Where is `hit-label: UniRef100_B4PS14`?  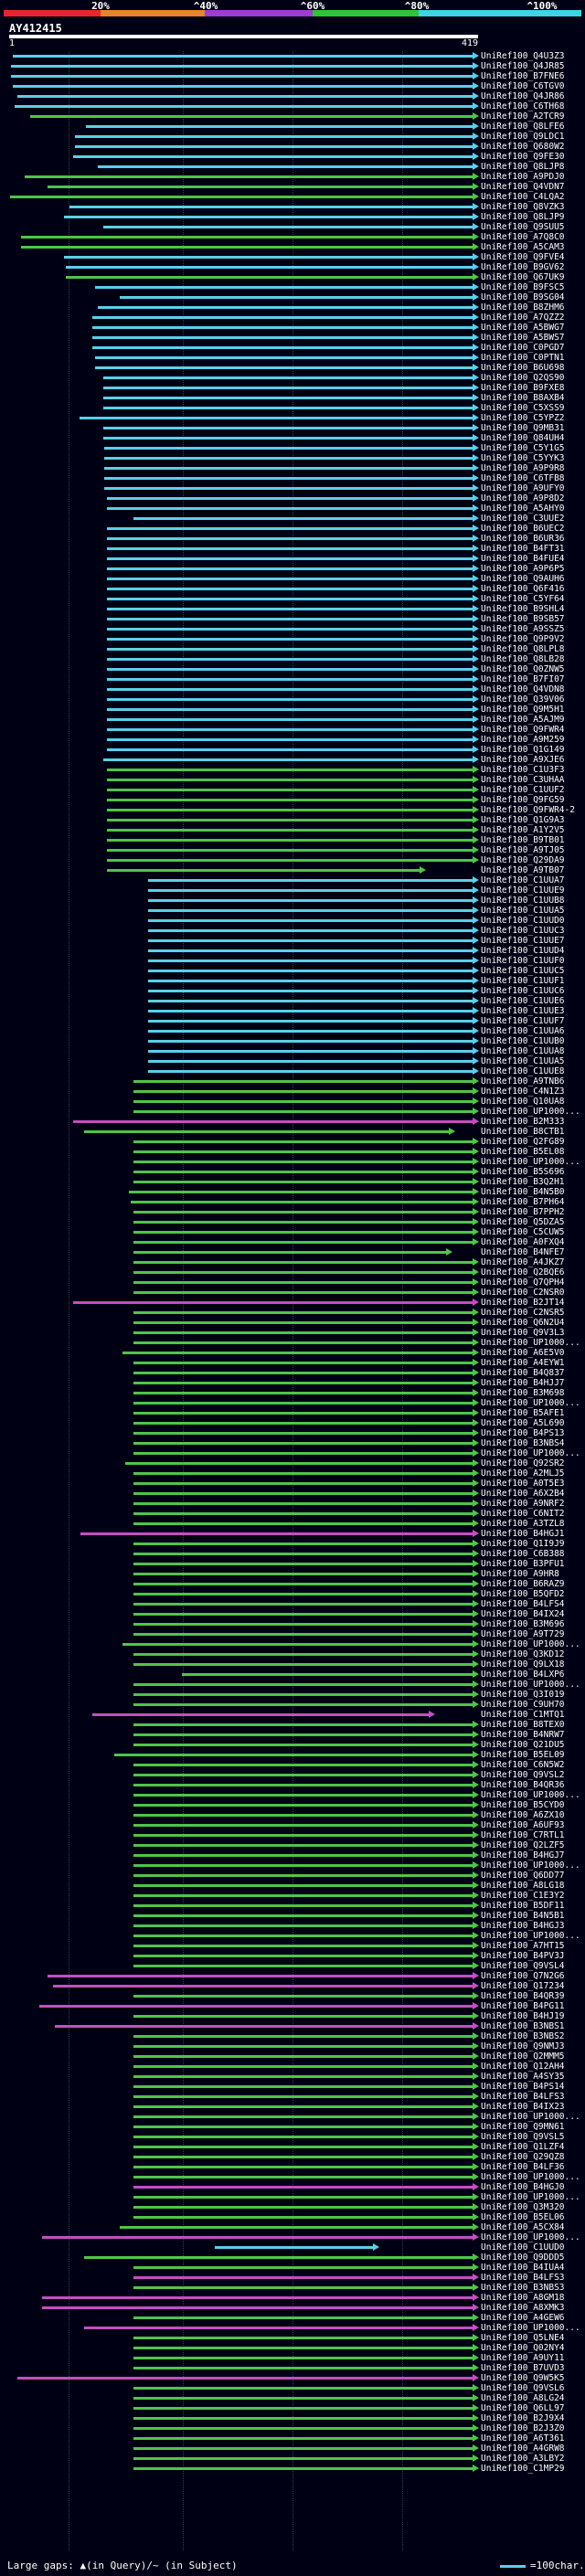 hit-label: UniRef100_B4PS14 is located at coordinates (523, 2087).